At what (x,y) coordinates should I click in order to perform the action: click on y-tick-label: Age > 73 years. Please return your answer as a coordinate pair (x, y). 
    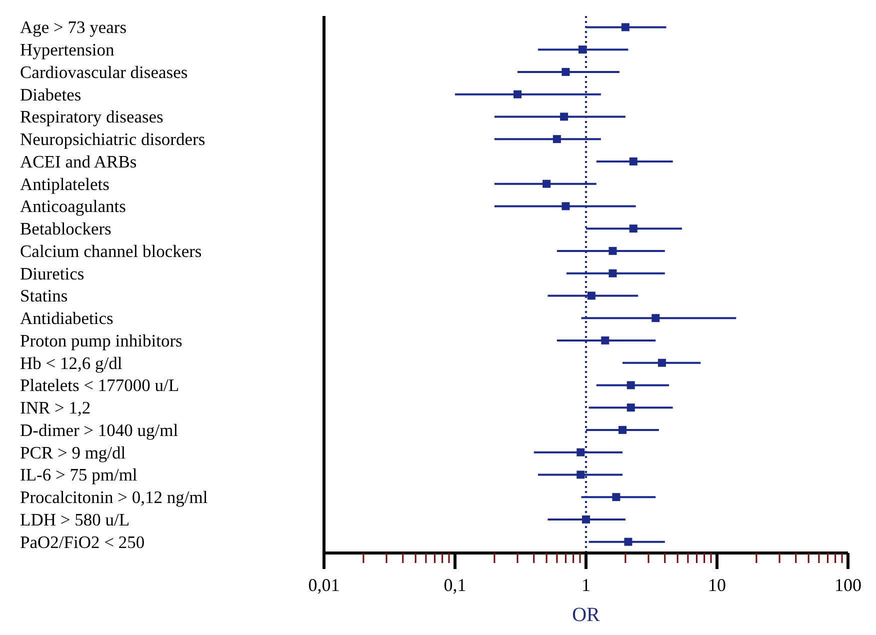
    Looking at the image, I should click on (73, 27).